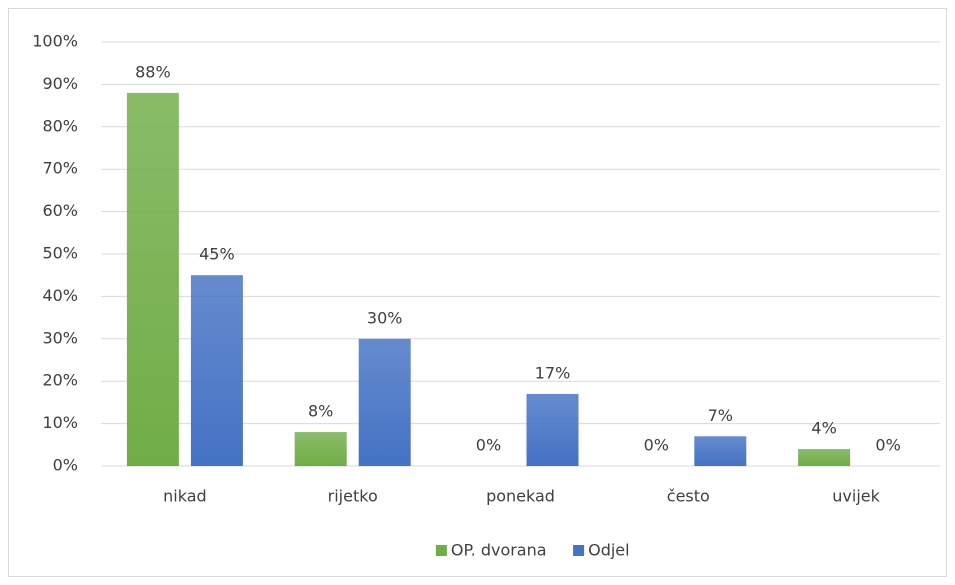 The image size is (955, 585). Describe the element at coordinates (520, 496) in the screenshot. I see `x-tick-label: ponekad` at that location.